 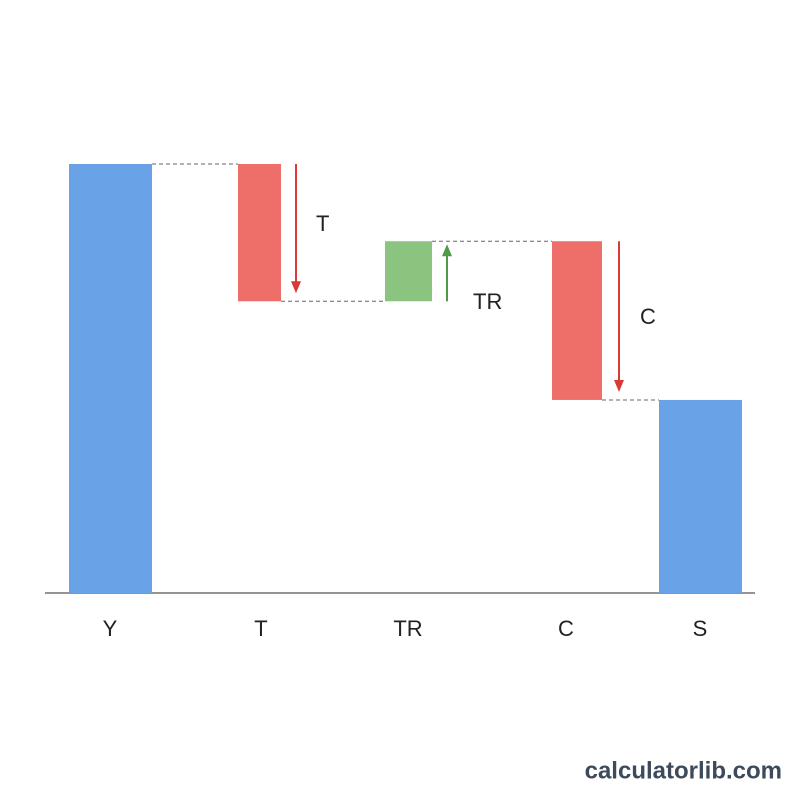 I want to click on x-tick-label: Y, so click(x=110, y=628).